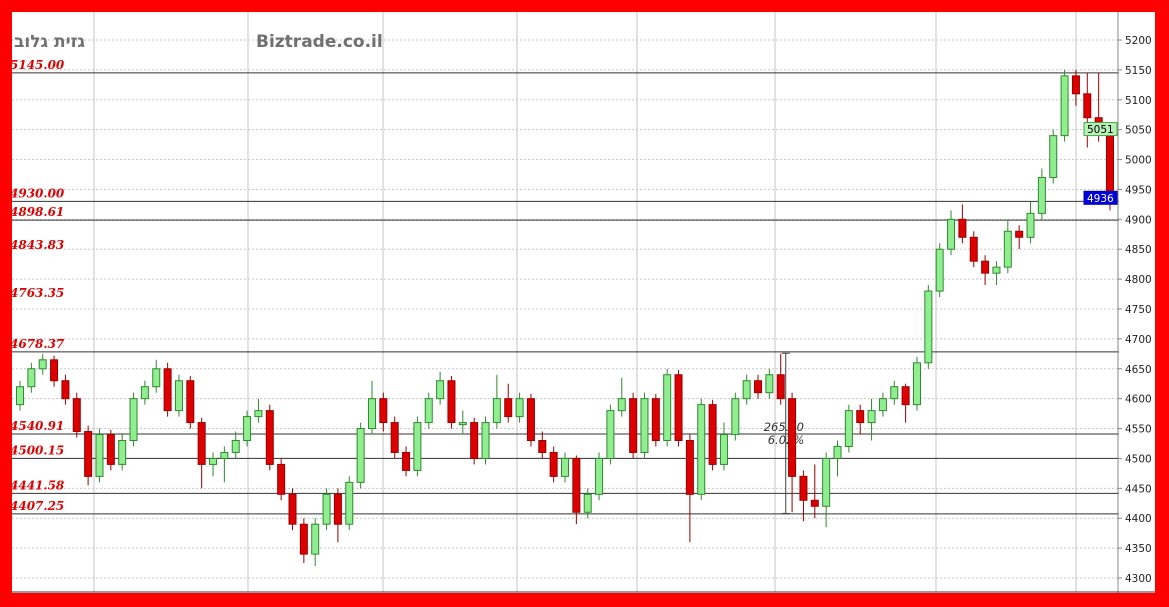  What do you see at coordinates (1138, 370) in the screenshot?
I see `y-tick-label: 4650` at bounding box center [1138, 370].